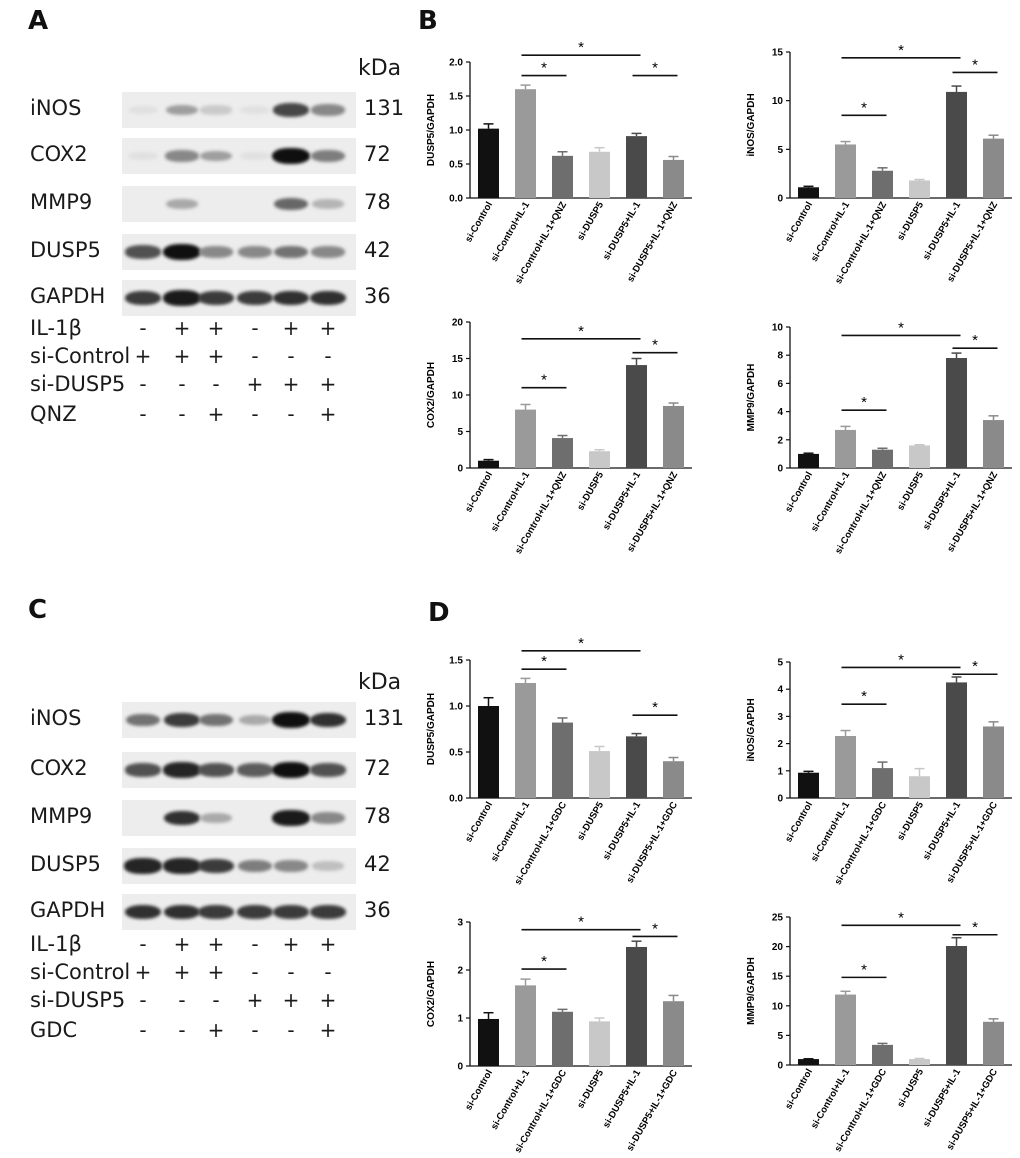 The width and height of the screenshot is (1020, 1158). Describe the element at coordinates (751, 729) in the screenshot. I see `y-axis-label: iNOS/GAPDH` at that location.